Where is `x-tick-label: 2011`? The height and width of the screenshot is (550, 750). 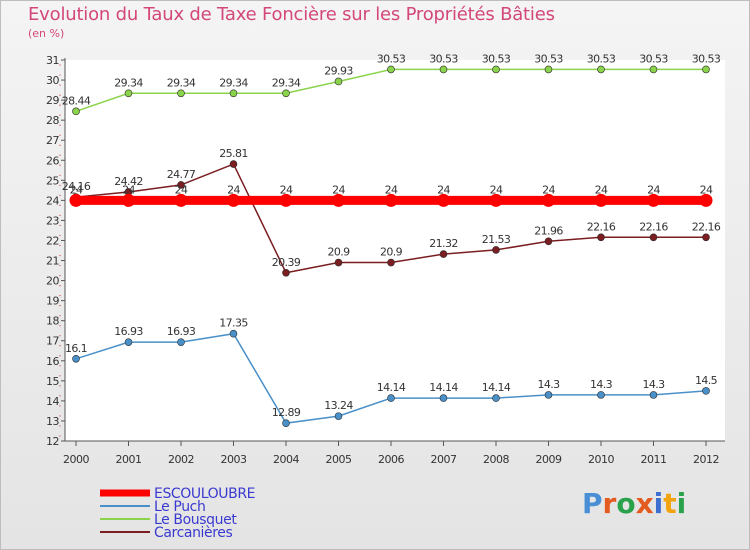 x-tick-label: 2011 is located at coordinates (654, 459).